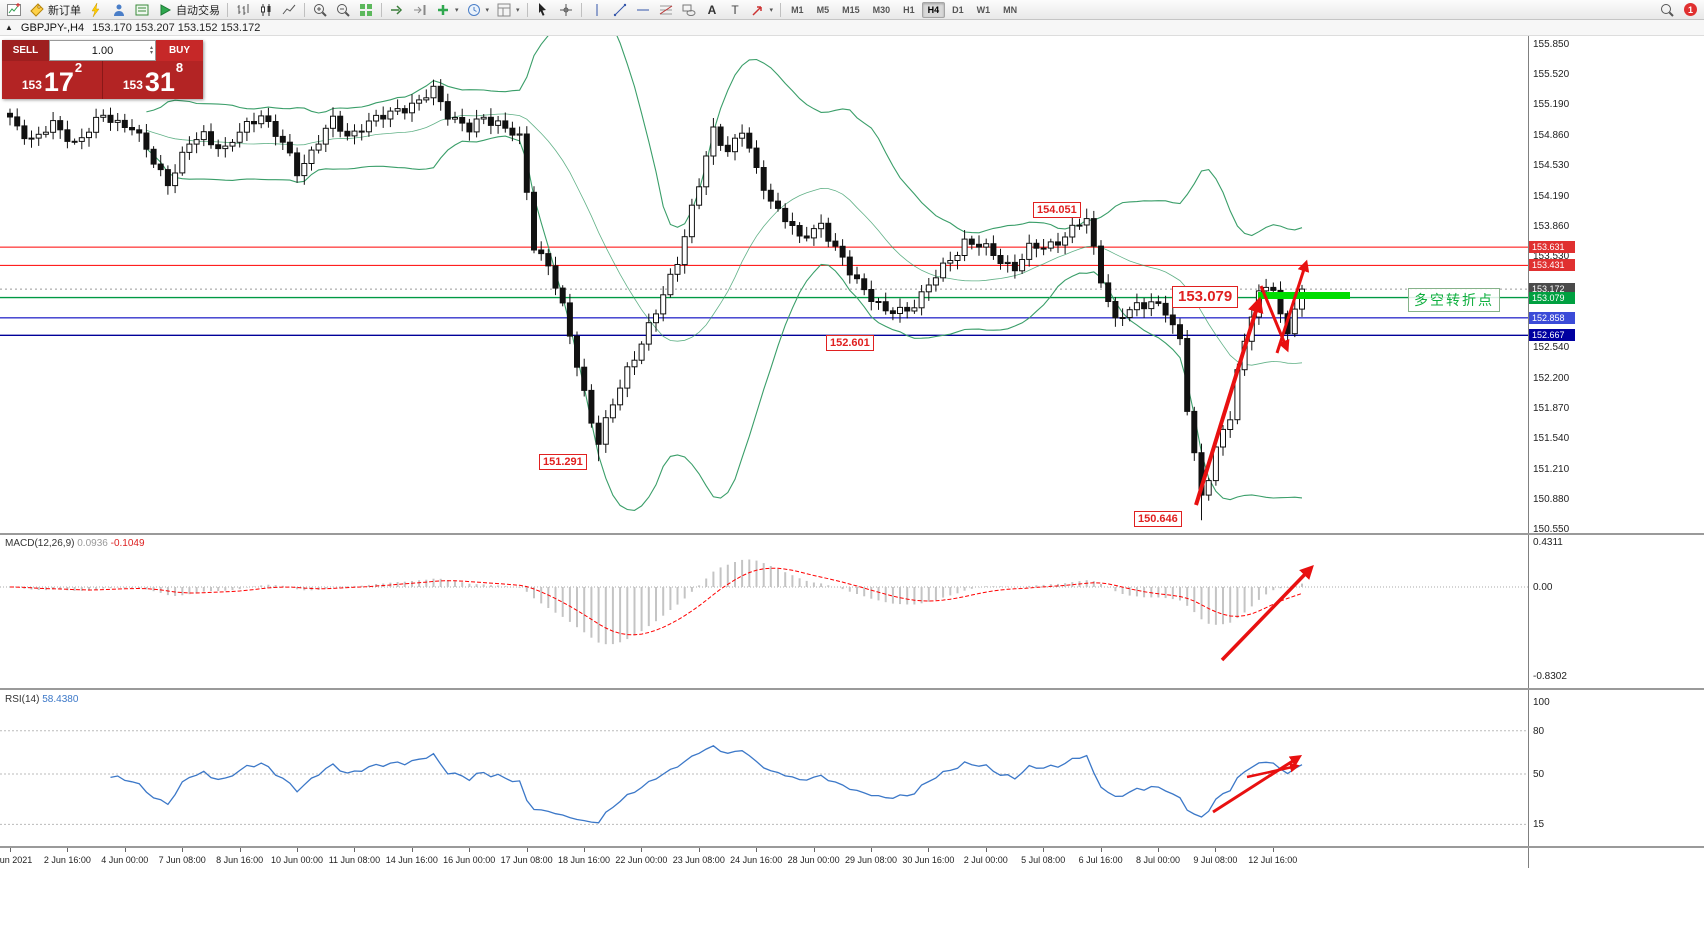  Describe the element at coordinates (1010, 9) in the screenshot. I see `timeframe-mn: MN` at that location.